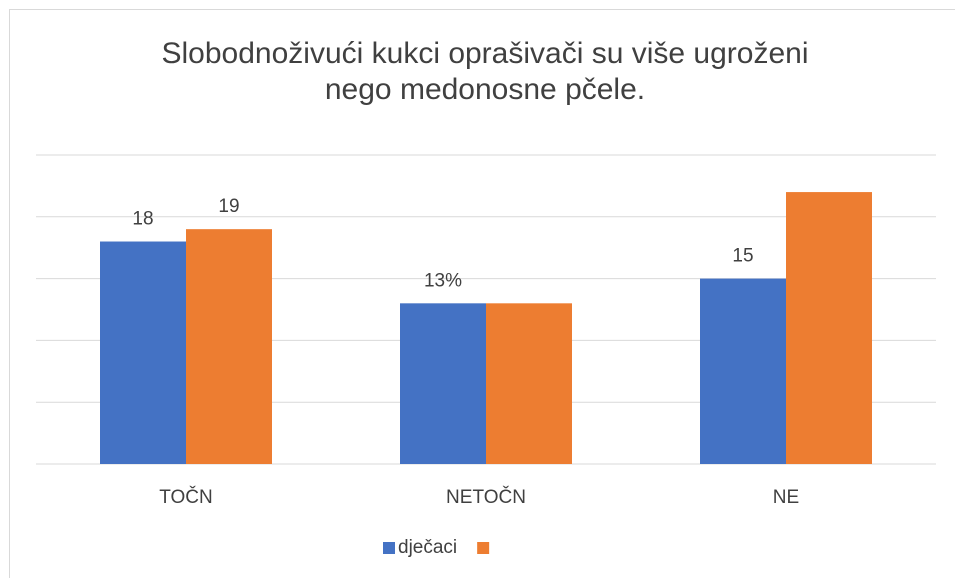 This screenshot has width=955, height=578. What do you see at coordinates (228, 206) in the screenshot?
I see `data-label: 19` at bounding box center [228, 206].